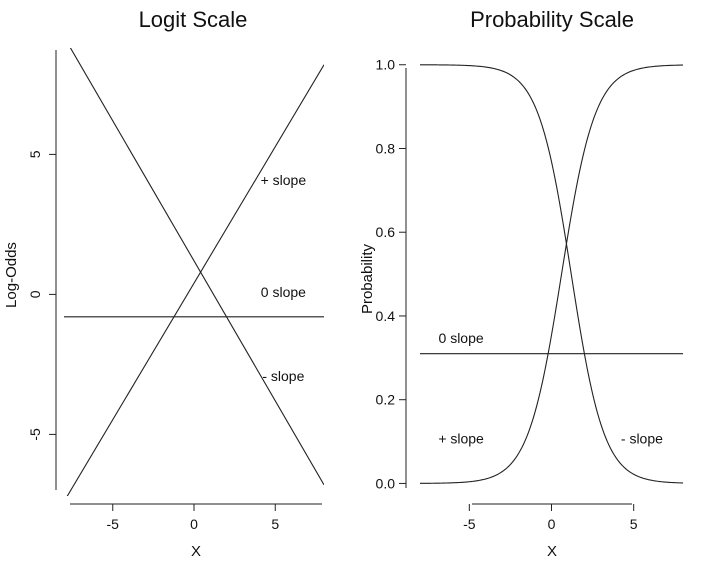  Describe the element at coordinates (386, 148) in the screenshot. I see `probability-y-tick-label-0-8: 0.8` at that location.